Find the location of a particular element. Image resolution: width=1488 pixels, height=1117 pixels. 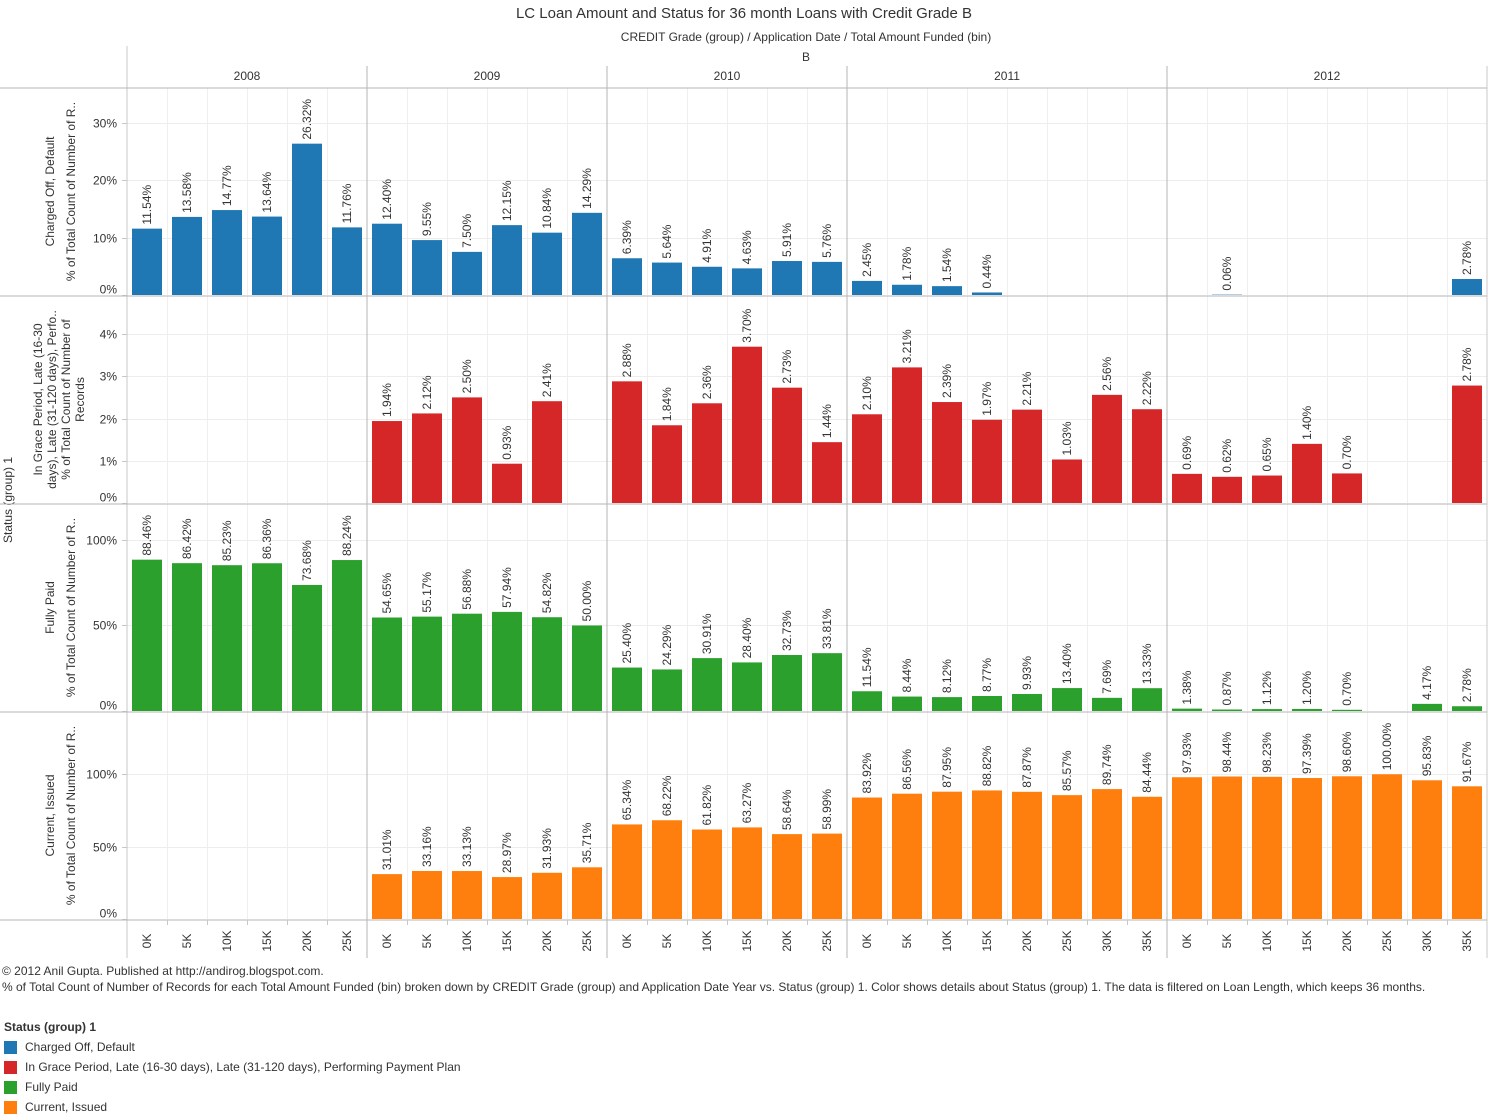

legend-item-fully-paid: Fully Paid is located at coordinates (232, 1087).